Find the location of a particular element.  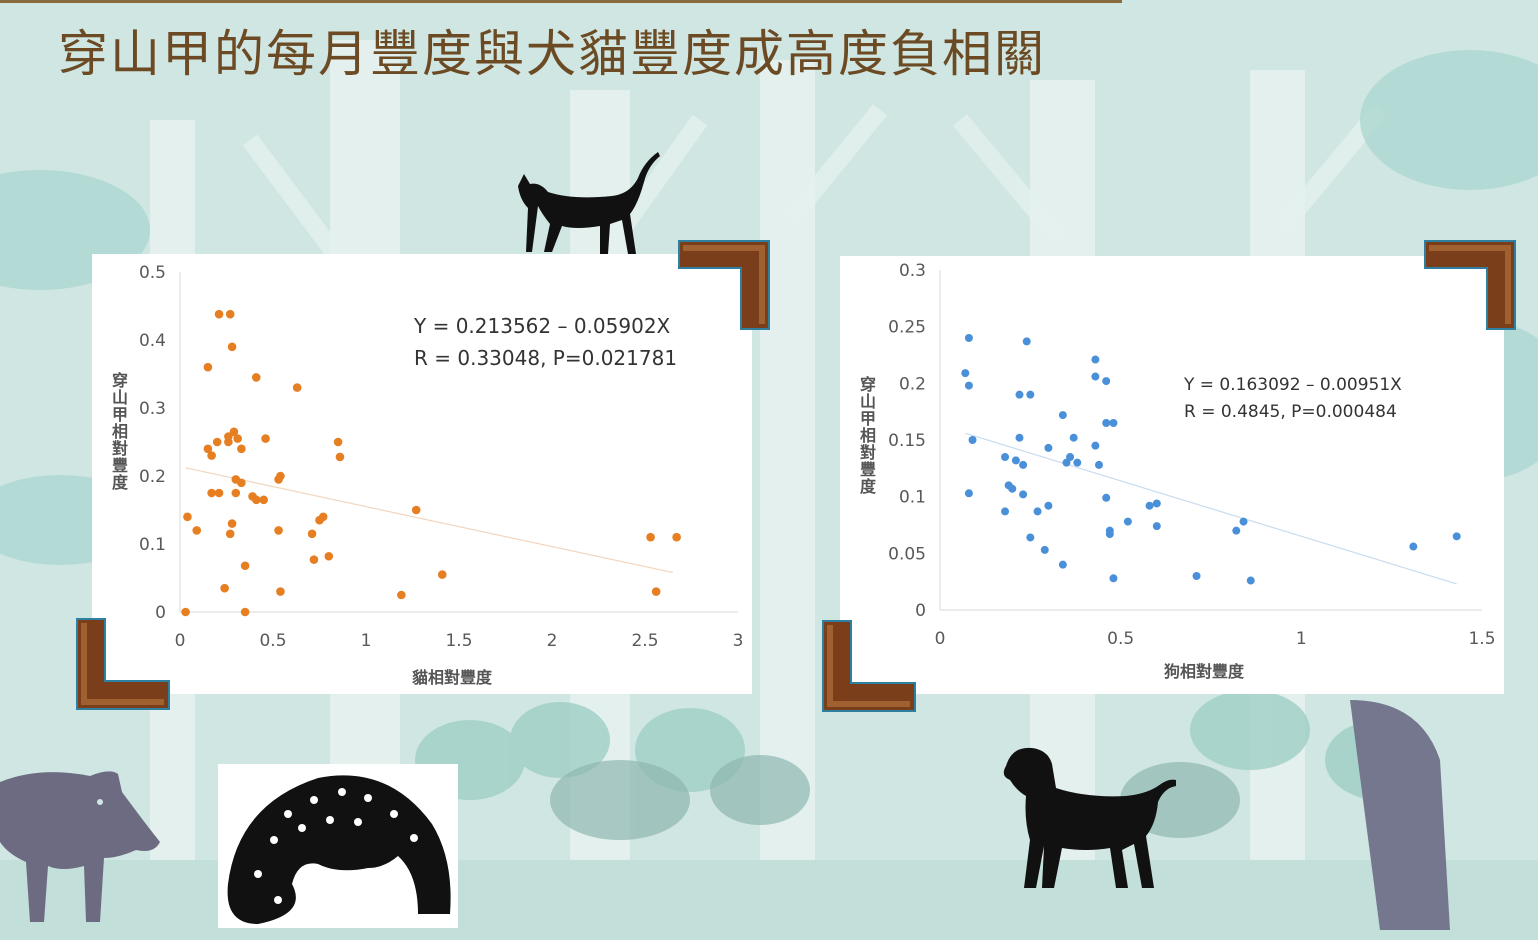

cat-xtick-label: 2.5 is located at coordinates (644, 641).